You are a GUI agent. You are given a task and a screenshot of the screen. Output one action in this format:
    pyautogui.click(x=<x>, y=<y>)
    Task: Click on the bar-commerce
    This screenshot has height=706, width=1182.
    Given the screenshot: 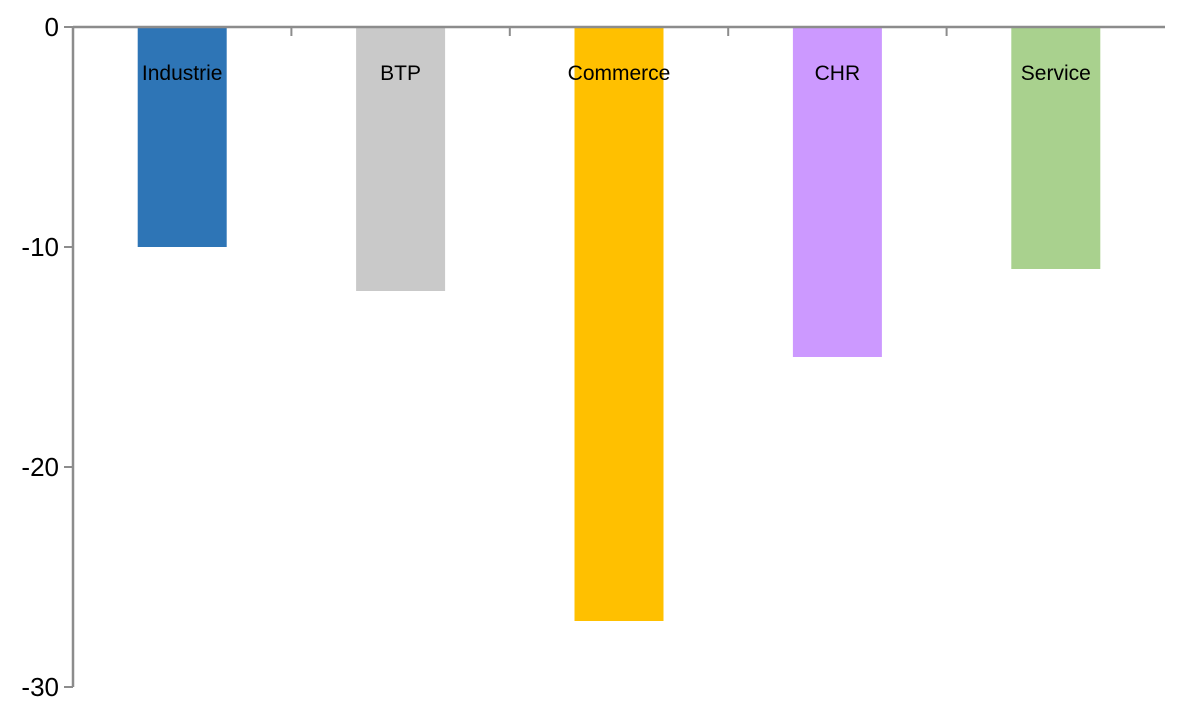 What is the action you would take?
    pyautogui.click(x=619, y=324)
    